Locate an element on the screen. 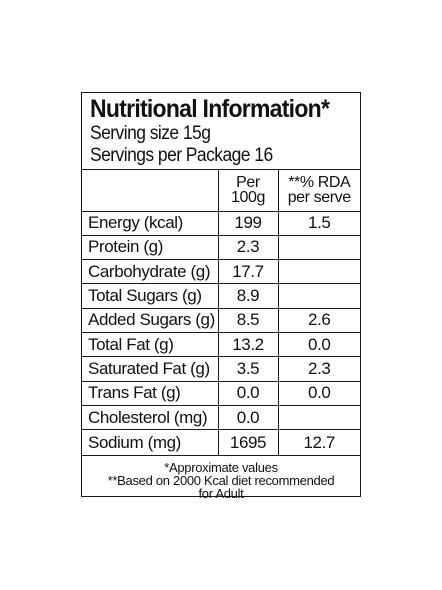 The height and width of the screenshot is (590, 442). rda-header: **% RDA per serve is located at coordinates (319, 191).